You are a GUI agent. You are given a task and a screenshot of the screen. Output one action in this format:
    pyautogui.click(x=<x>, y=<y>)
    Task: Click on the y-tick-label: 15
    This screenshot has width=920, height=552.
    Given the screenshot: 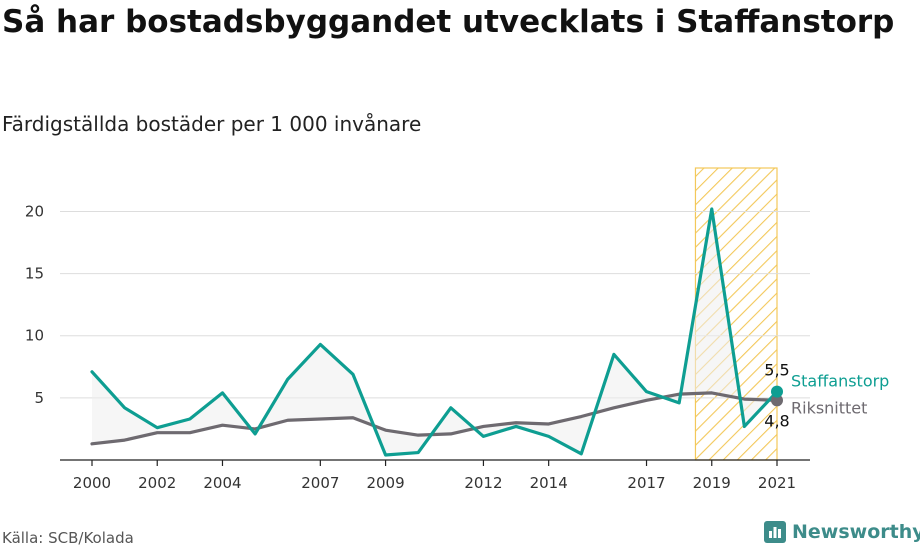 What is the action you would take?
    pyautogui.click(x=34, y=274)
    